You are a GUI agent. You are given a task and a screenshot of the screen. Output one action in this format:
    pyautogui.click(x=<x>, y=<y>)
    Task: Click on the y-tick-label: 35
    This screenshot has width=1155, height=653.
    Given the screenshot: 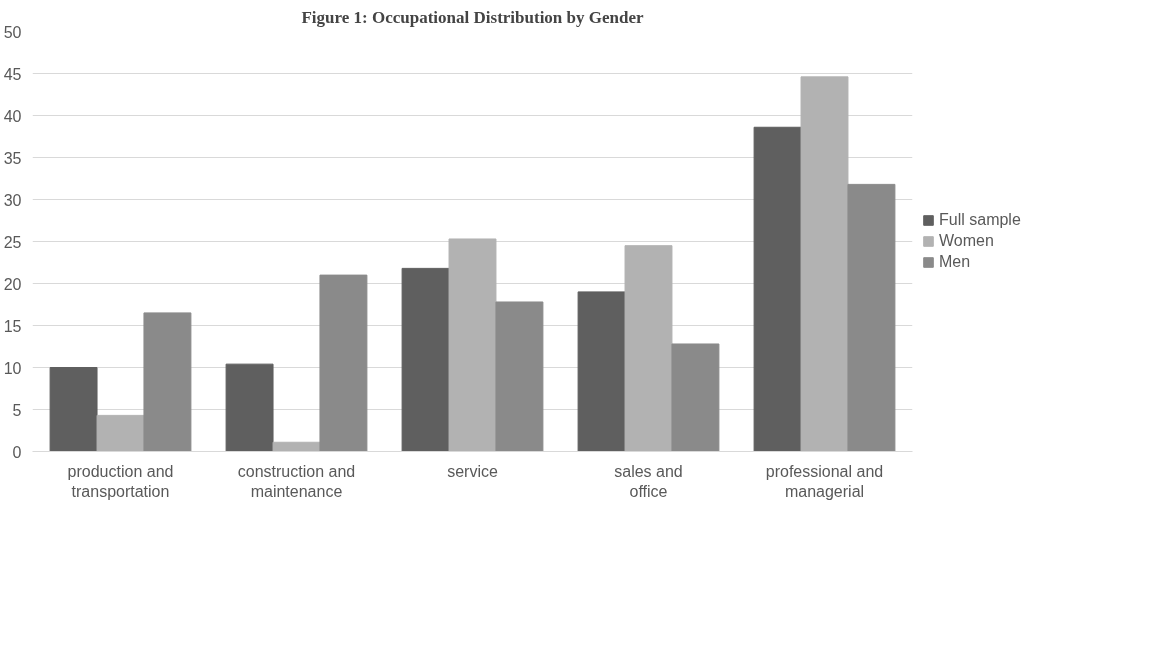 What is the action you would take?
    pyautogui.click(x=12, y=158)
    